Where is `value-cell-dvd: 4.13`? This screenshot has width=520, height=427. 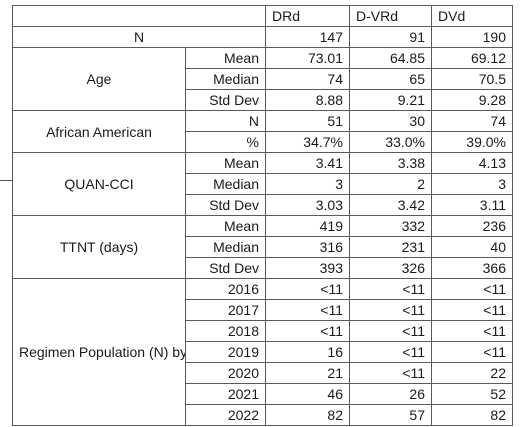 value-cell-dvd: 4.13 is located at coordinates (472, 163).